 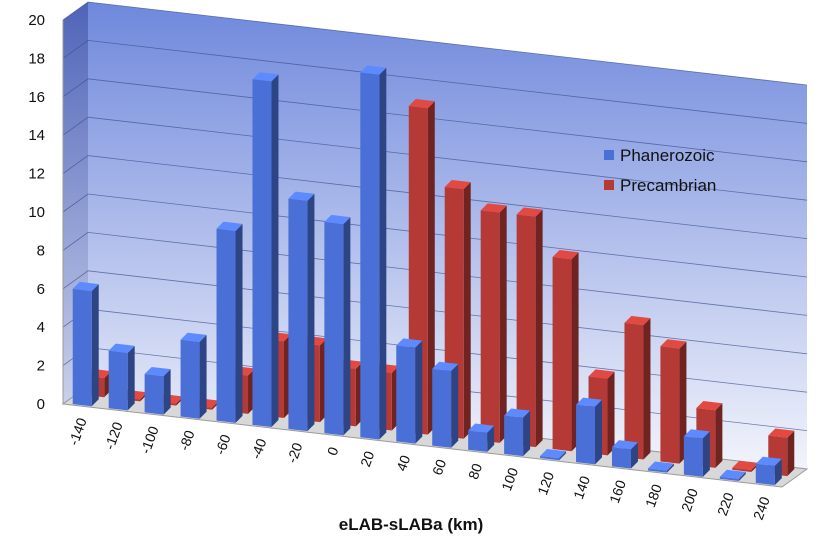 What do you see at coordinates (41, 366) in the screenshot?
I see `y-tick-label: 2` at bounding box center [41, 366].